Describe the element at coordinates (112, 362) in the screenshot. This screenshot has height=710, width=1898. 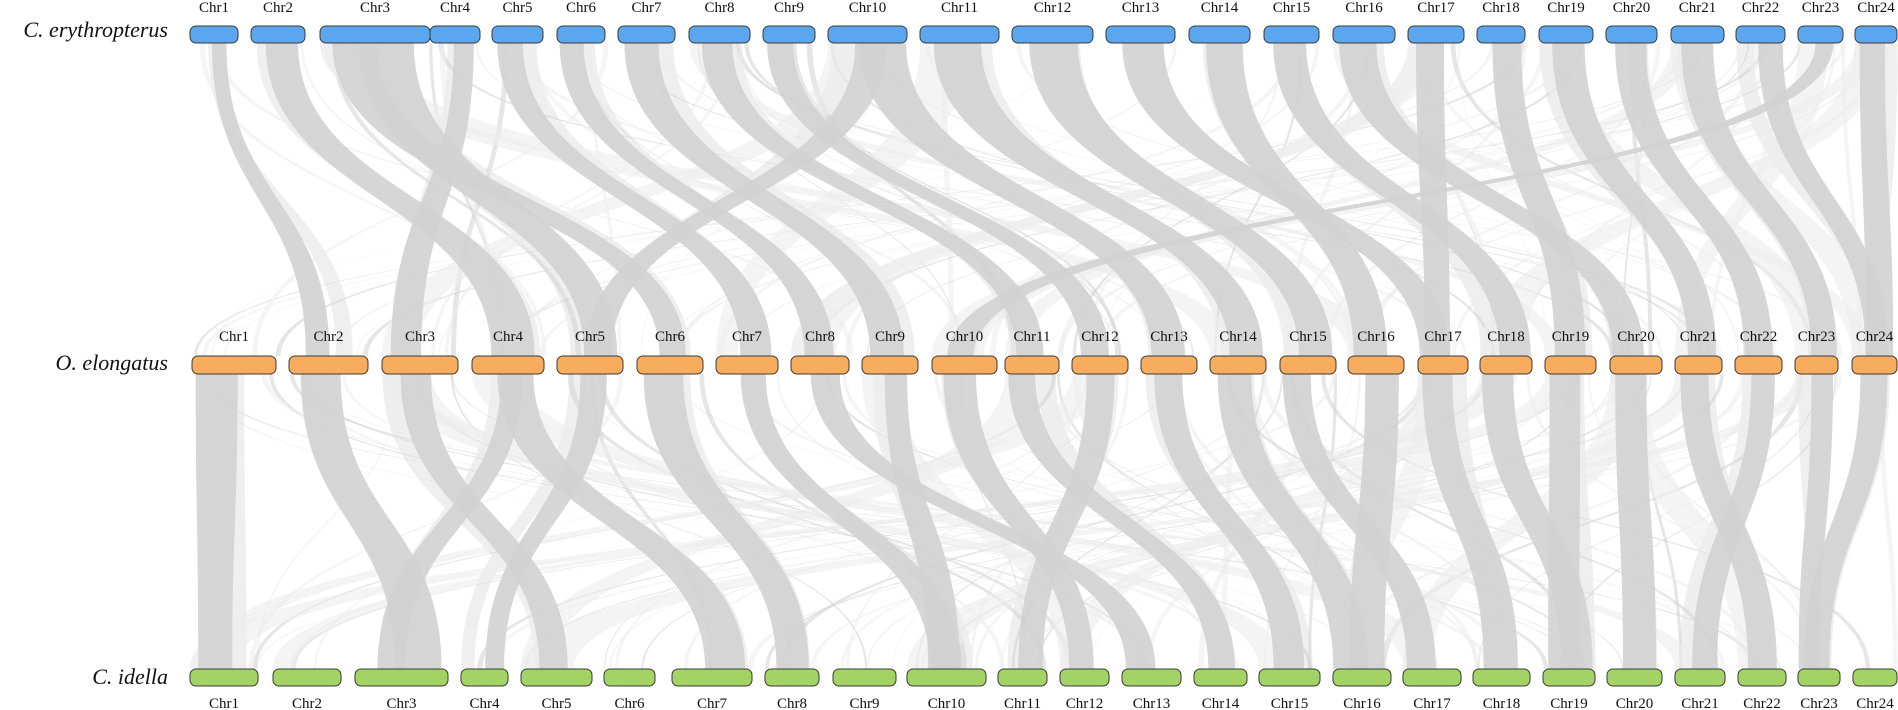
I see `species-label-middle: O. elongatus` at that location.